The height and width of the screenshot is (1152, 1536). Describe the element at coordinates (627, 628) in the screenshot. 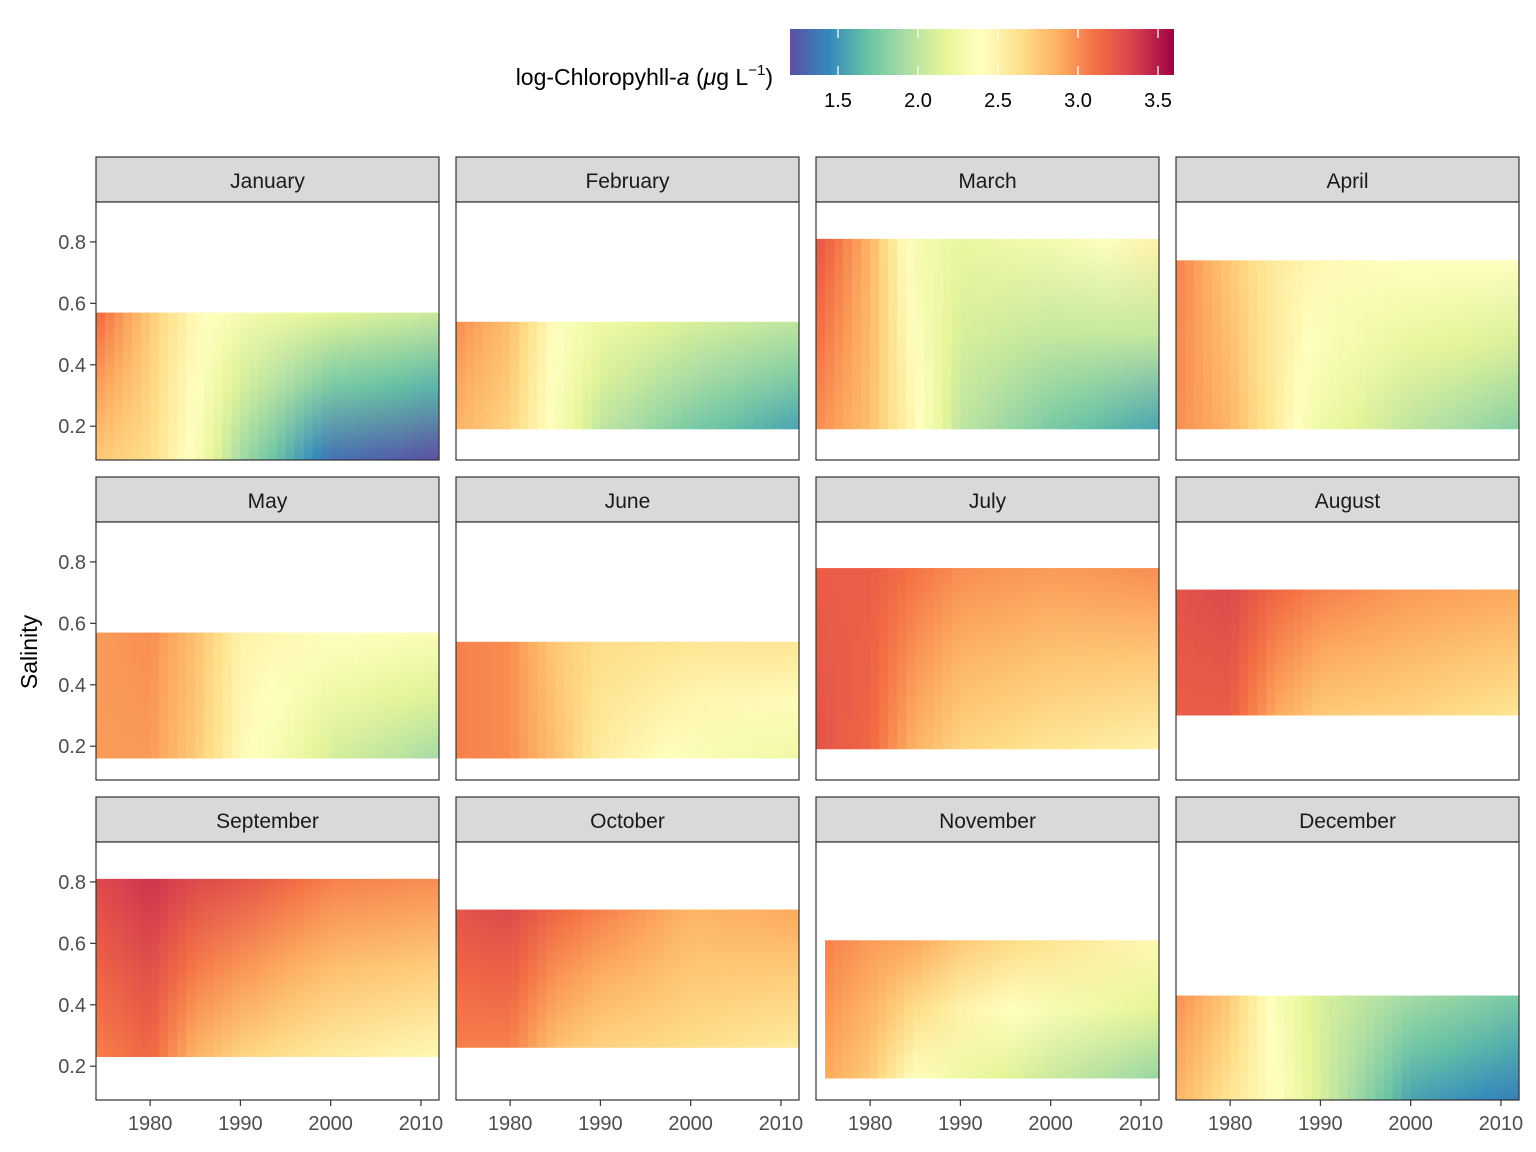

I see `panel-june: June` at that location.